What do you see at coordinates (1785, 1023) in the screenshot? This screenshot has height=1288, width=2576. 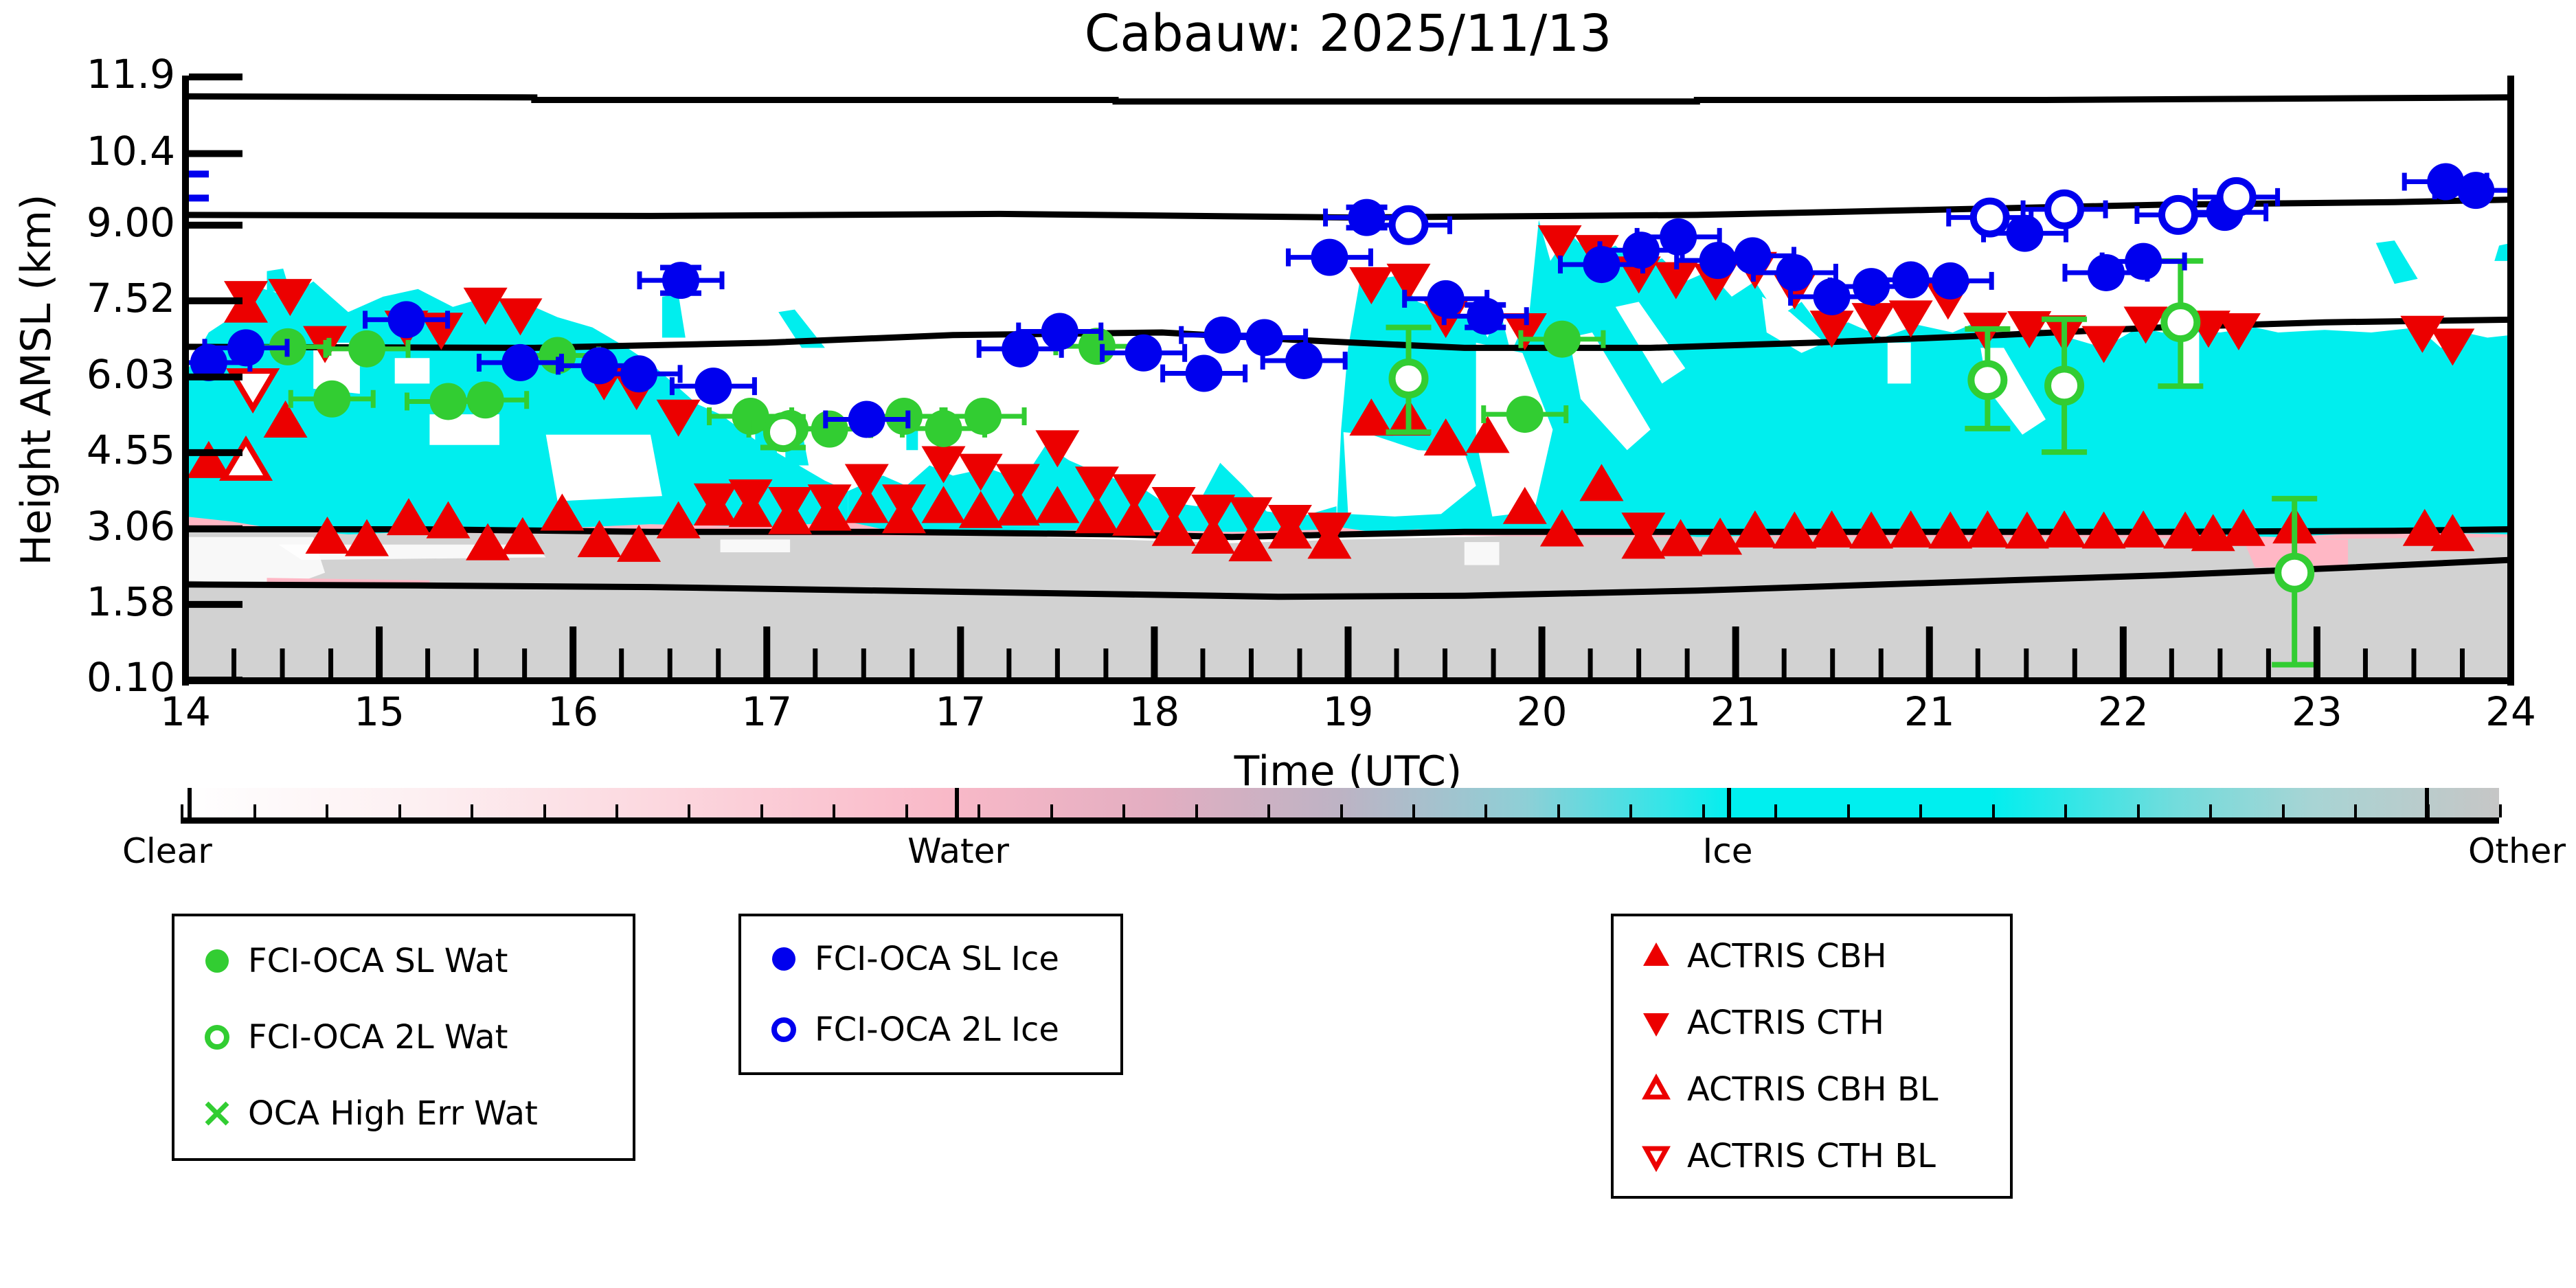 I see `legend-label: ACTRIS CTH` at bounding box center [1785, 1023].